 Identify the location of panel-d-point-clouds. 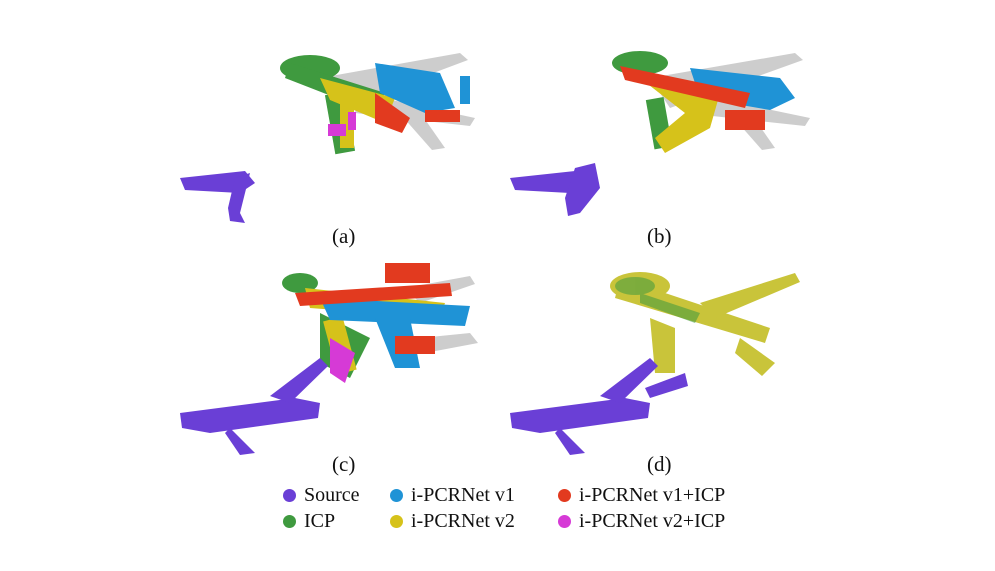
(655, 363).